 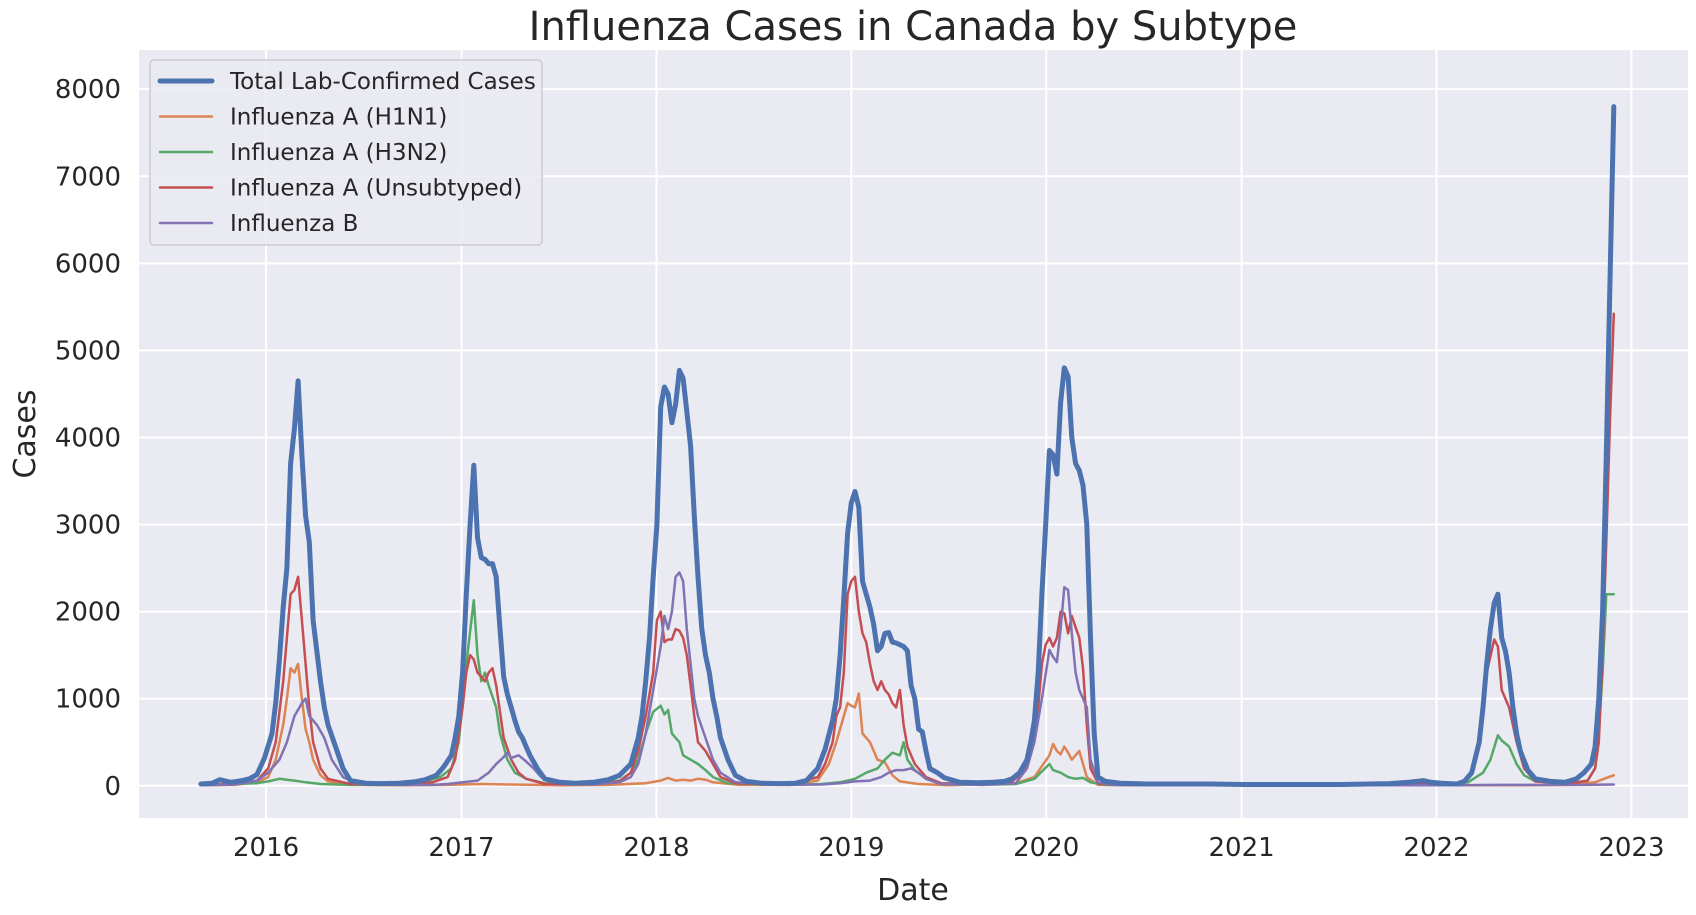 What do you see at coordinates (1631, 848) in the screenshot?
I see `x-tick-label: 2023` at bounding box center [1631, 848].